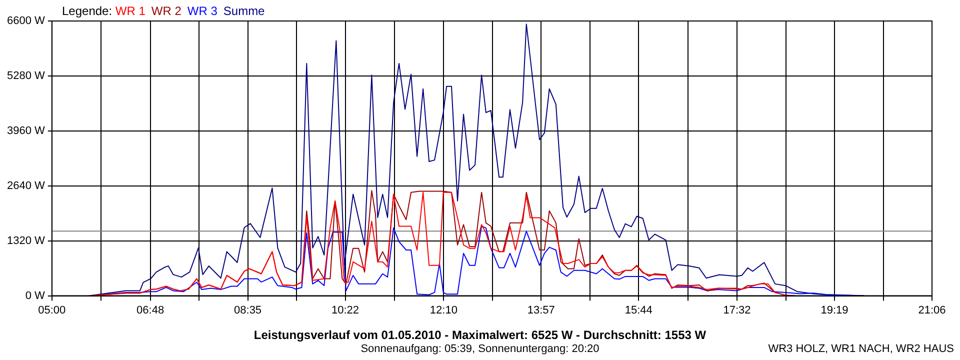 The image size is (960, 360). Describe the element at coordinates (480, 335) in the screenshot. I see `text: Leistungsverlauf vom 01.05.2010 - Maximalwert: 6525 W - Durchschnitt: 1553 W` at that location.